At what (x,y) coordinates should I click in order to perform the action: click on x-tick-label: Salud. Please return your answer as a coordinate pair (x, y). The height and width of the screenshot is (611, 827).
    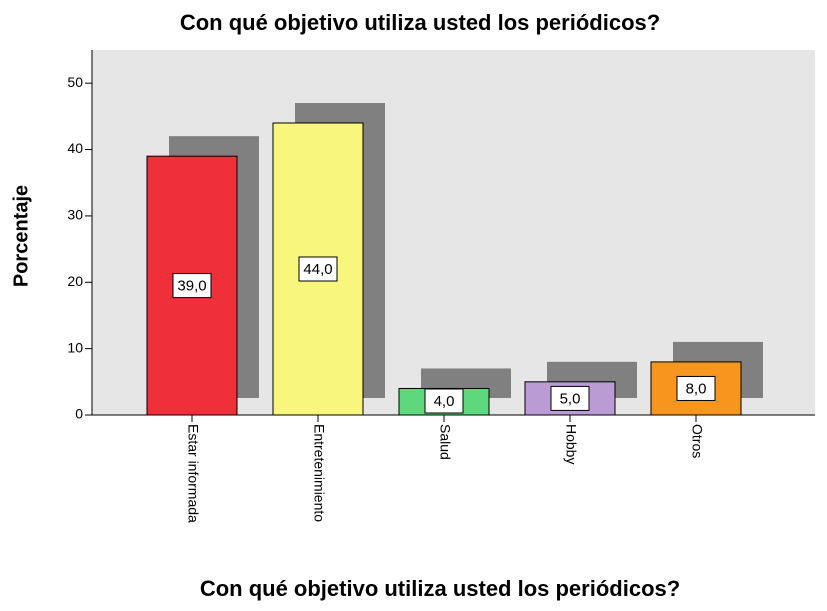
    Looking at the image, I should click on (445, 442).